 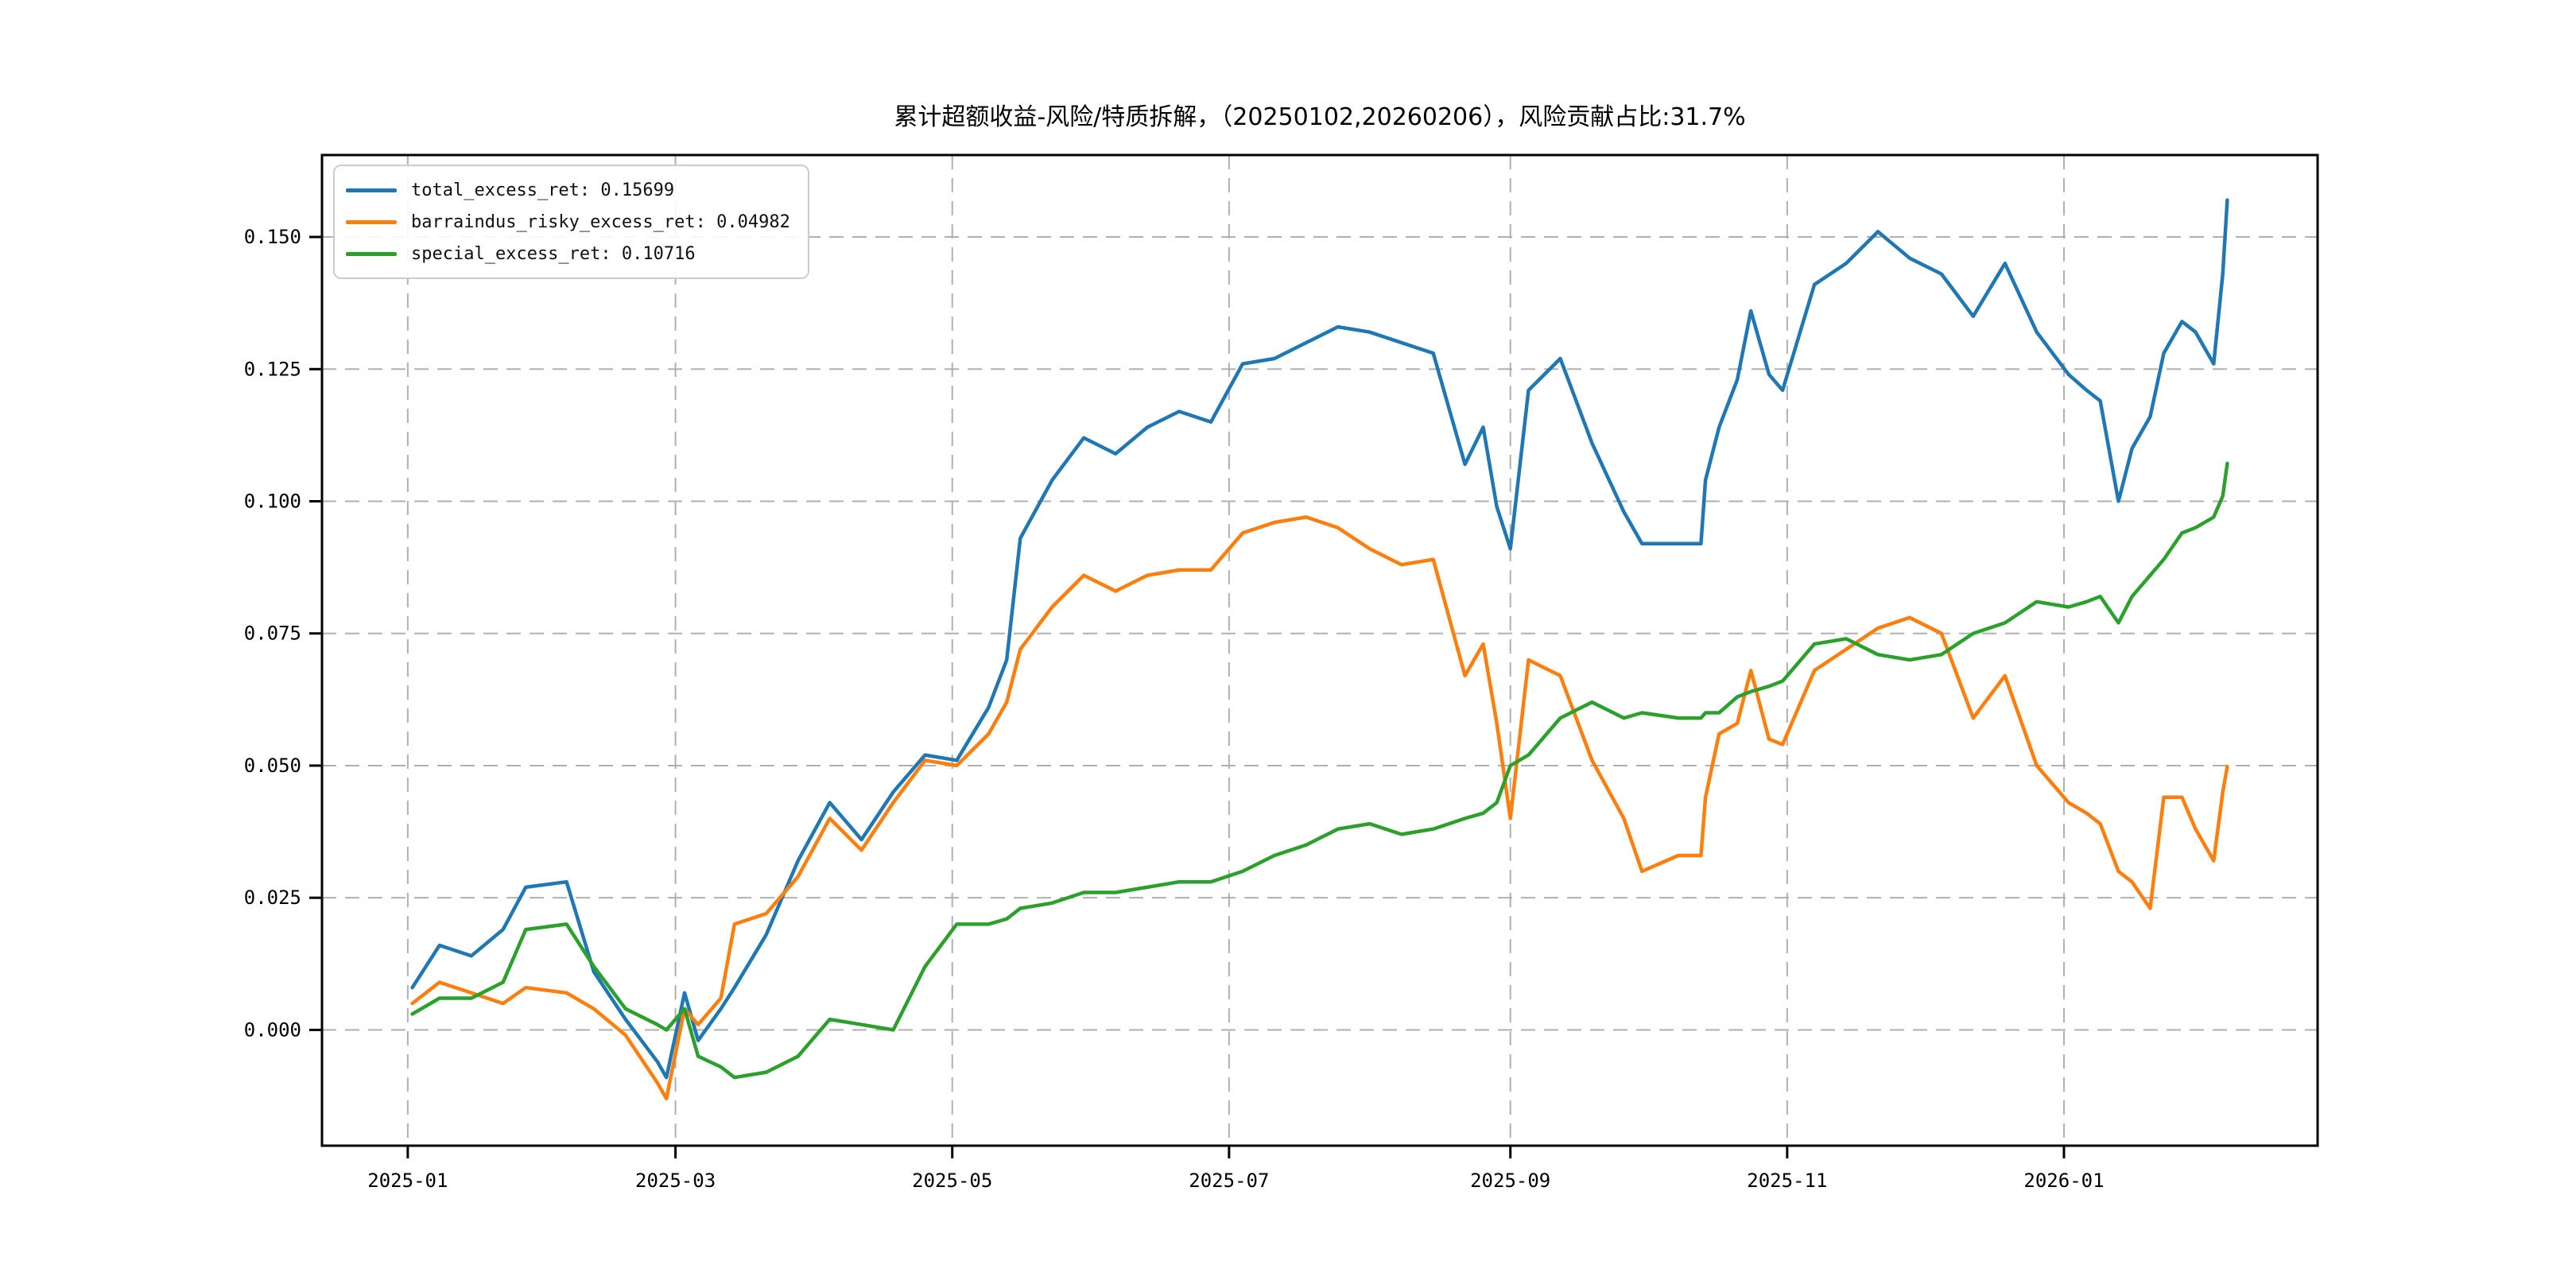 I want to click on x-tick-label: 2025-05, so click(x=952, y=1181).